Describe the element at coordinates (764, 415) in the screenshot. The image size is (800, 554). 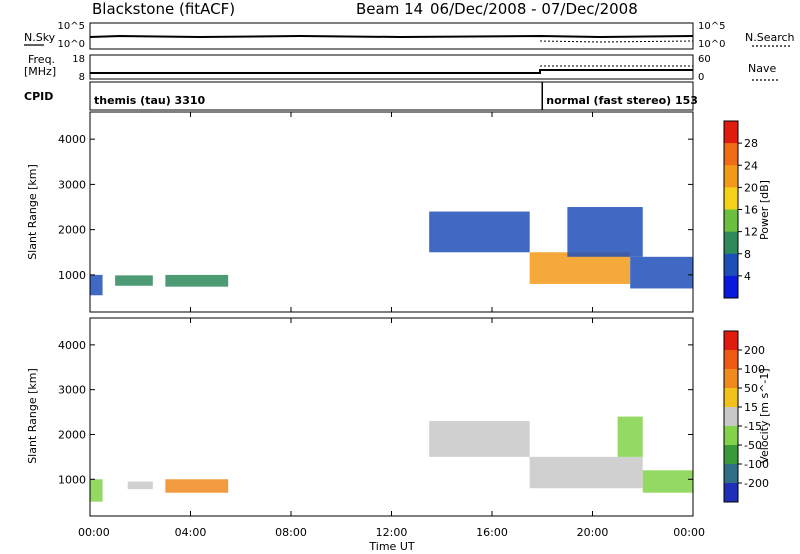
I see `velocity-colorbar-label: Velocity [m s^-1]` at that location.